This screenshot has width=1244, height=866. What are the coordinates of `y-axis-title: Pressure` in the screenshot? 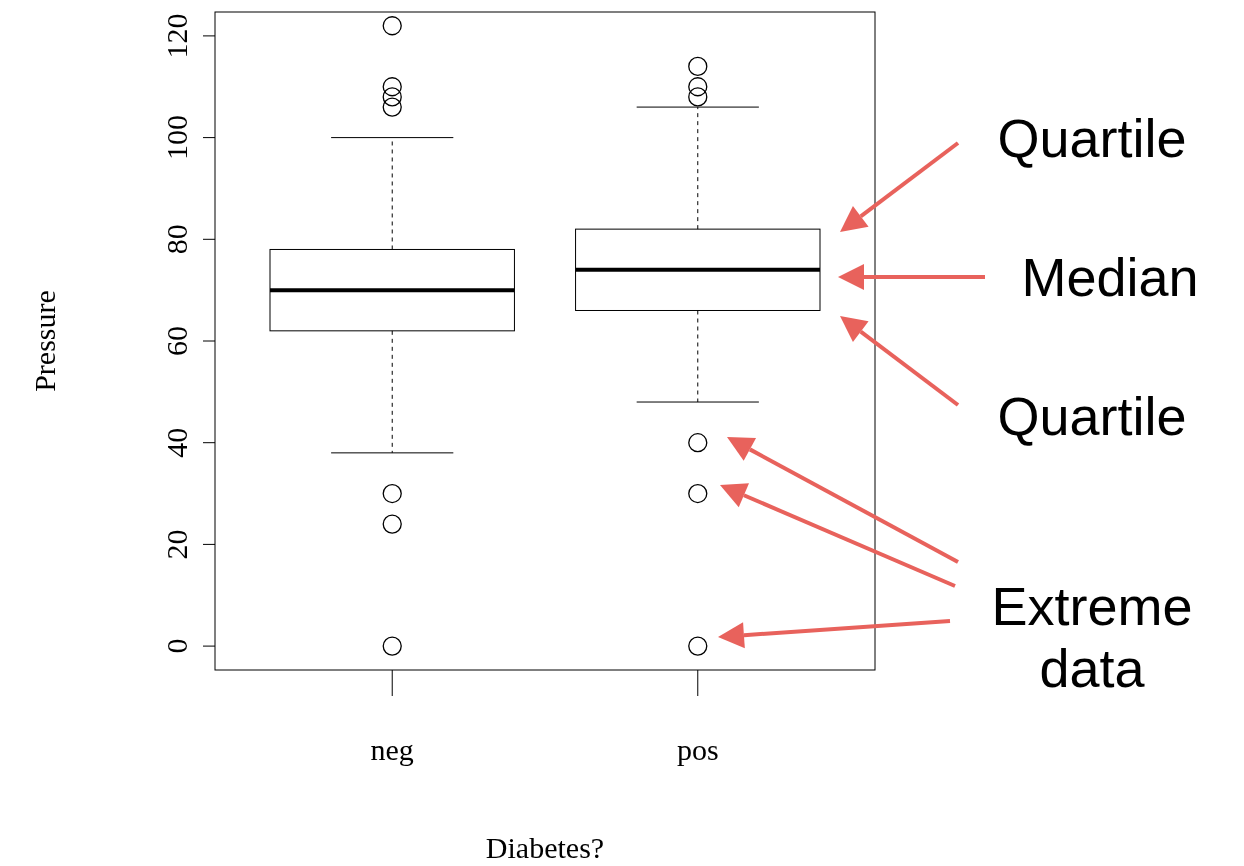 It's located at (44, 341).